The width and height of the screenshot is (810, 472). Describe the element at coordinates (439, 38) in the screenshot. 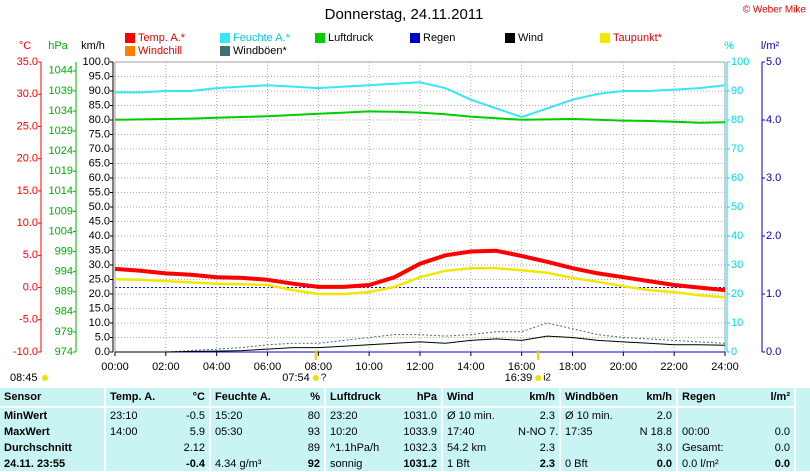

I see `legend-label: Regen` at that location.